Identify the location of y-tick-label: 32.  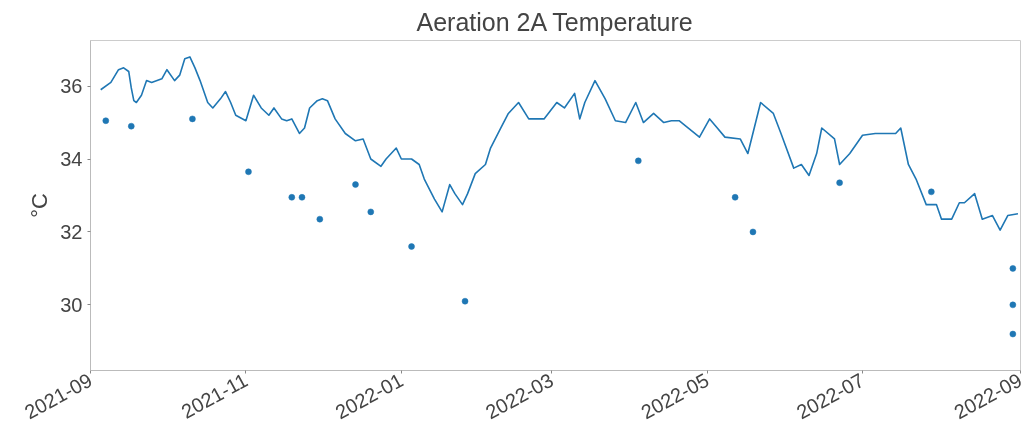
(71, 231).